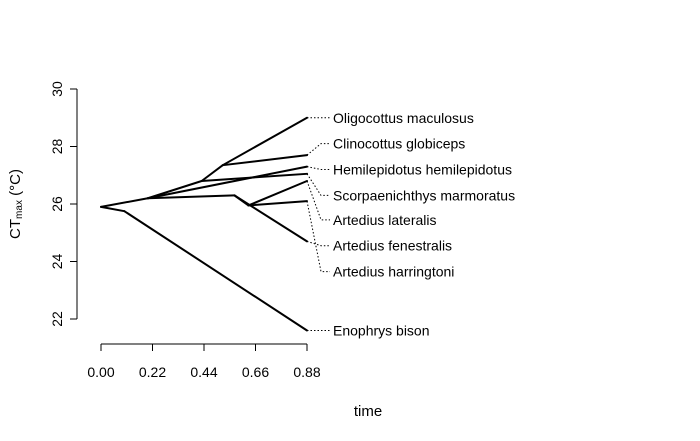 This screenshot has height=441, width=700. I want to click on y-ticks: 22 24 26 28 30, so click(63, 204).